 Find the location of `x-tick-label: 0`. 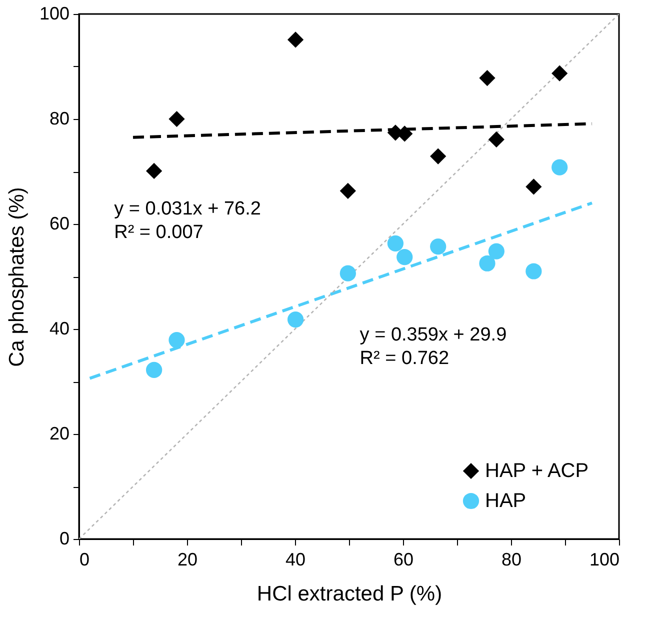

x-tick-label: 0 is located at coordinates (85, 560).